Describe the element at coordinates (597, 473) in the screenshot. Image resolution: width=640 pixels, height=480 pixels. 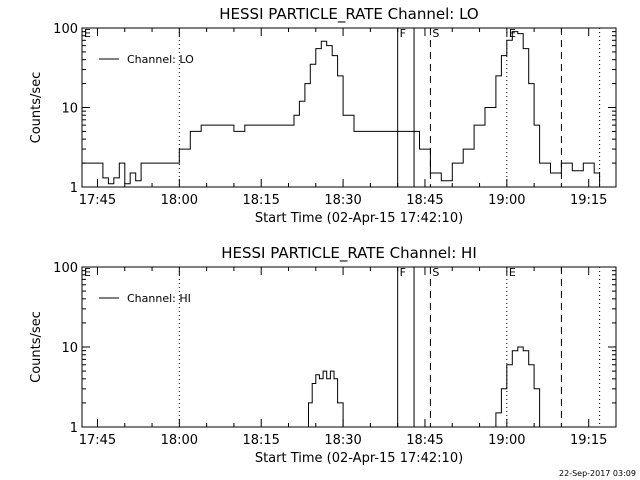
I see `footer-timestamp: 22-Sep-2017 03:09` at that location.